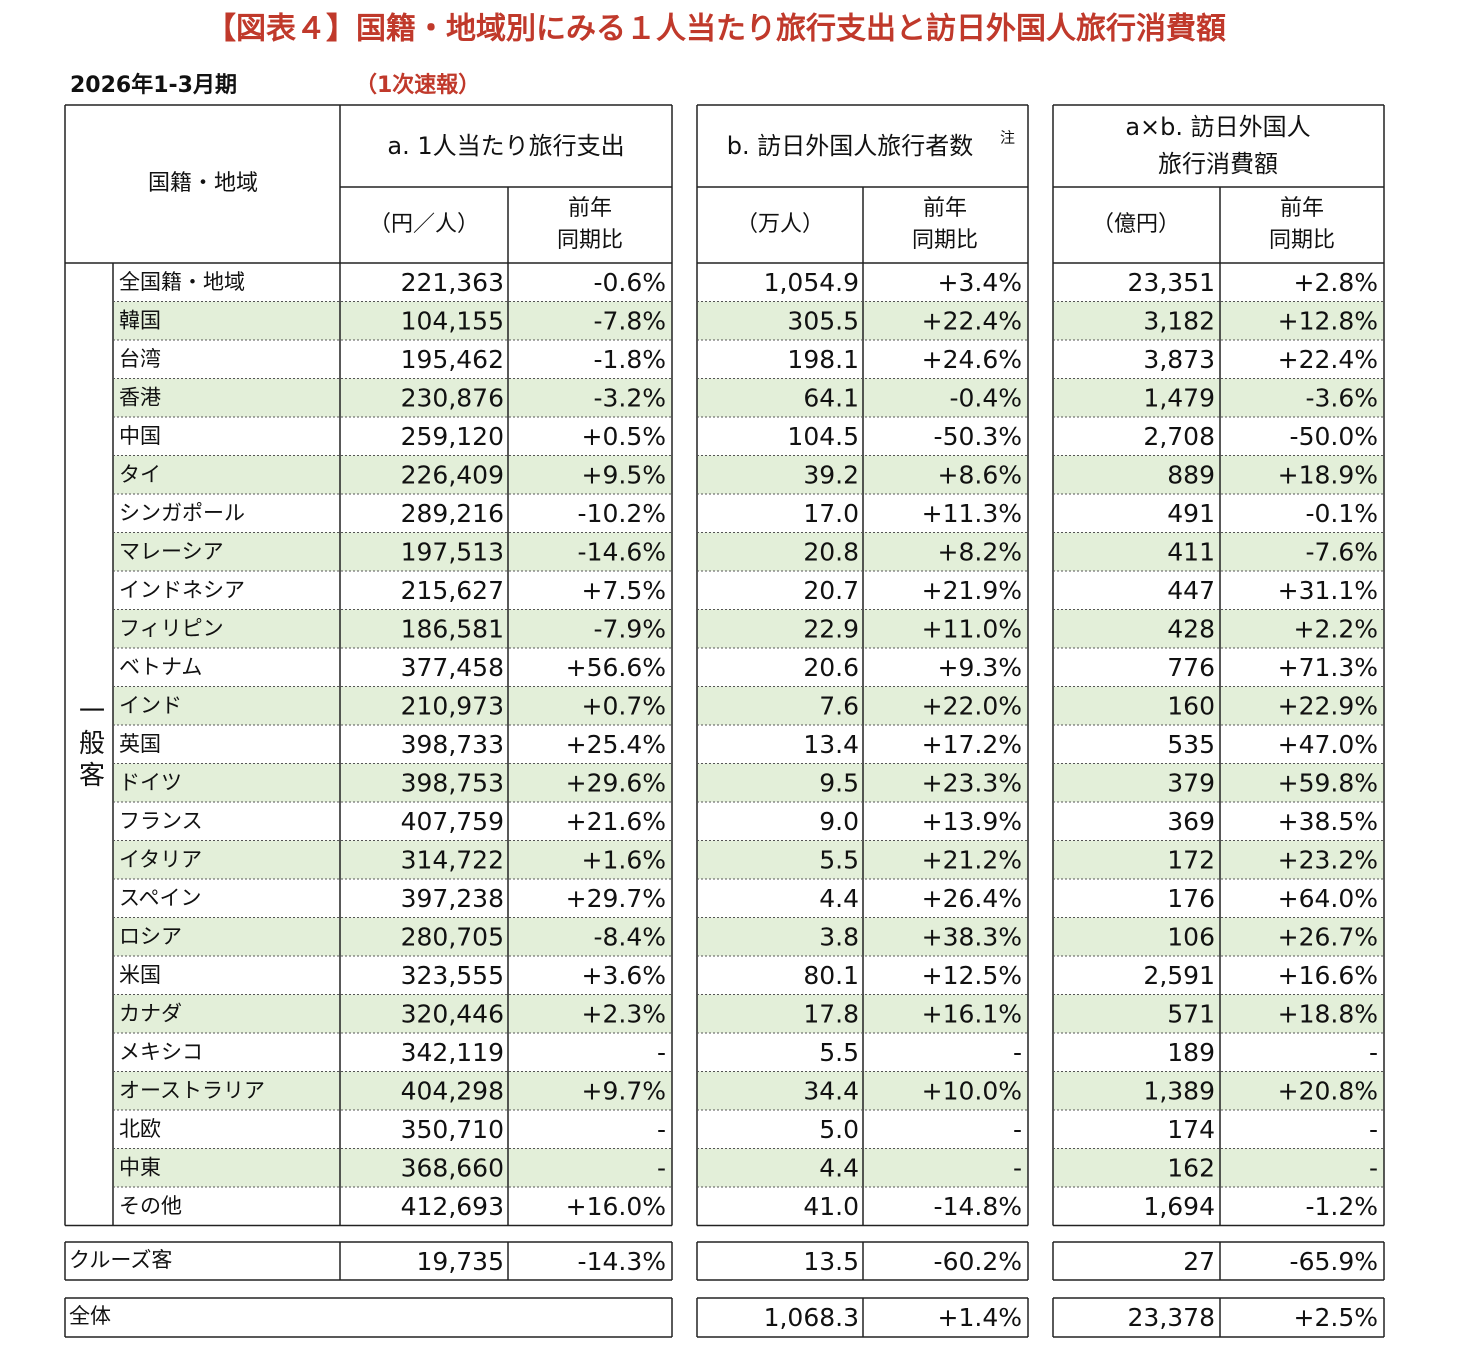  Describe the element at coordinates (505, 146) in the screenshot. I see `header-a: a. 1人当たり旅行支出` at that location.